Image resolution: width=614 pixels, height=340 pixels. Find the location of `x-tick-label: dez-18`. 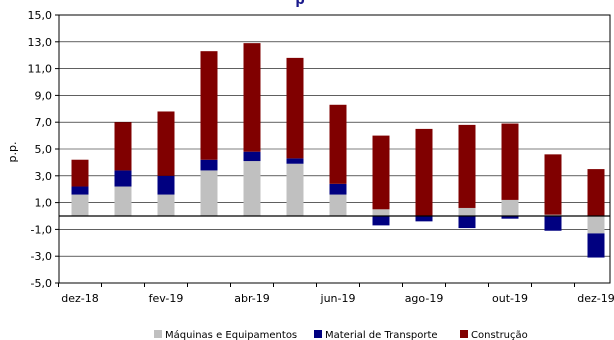

x-tick-label: dez-18 is located at coordinates (80, 298).